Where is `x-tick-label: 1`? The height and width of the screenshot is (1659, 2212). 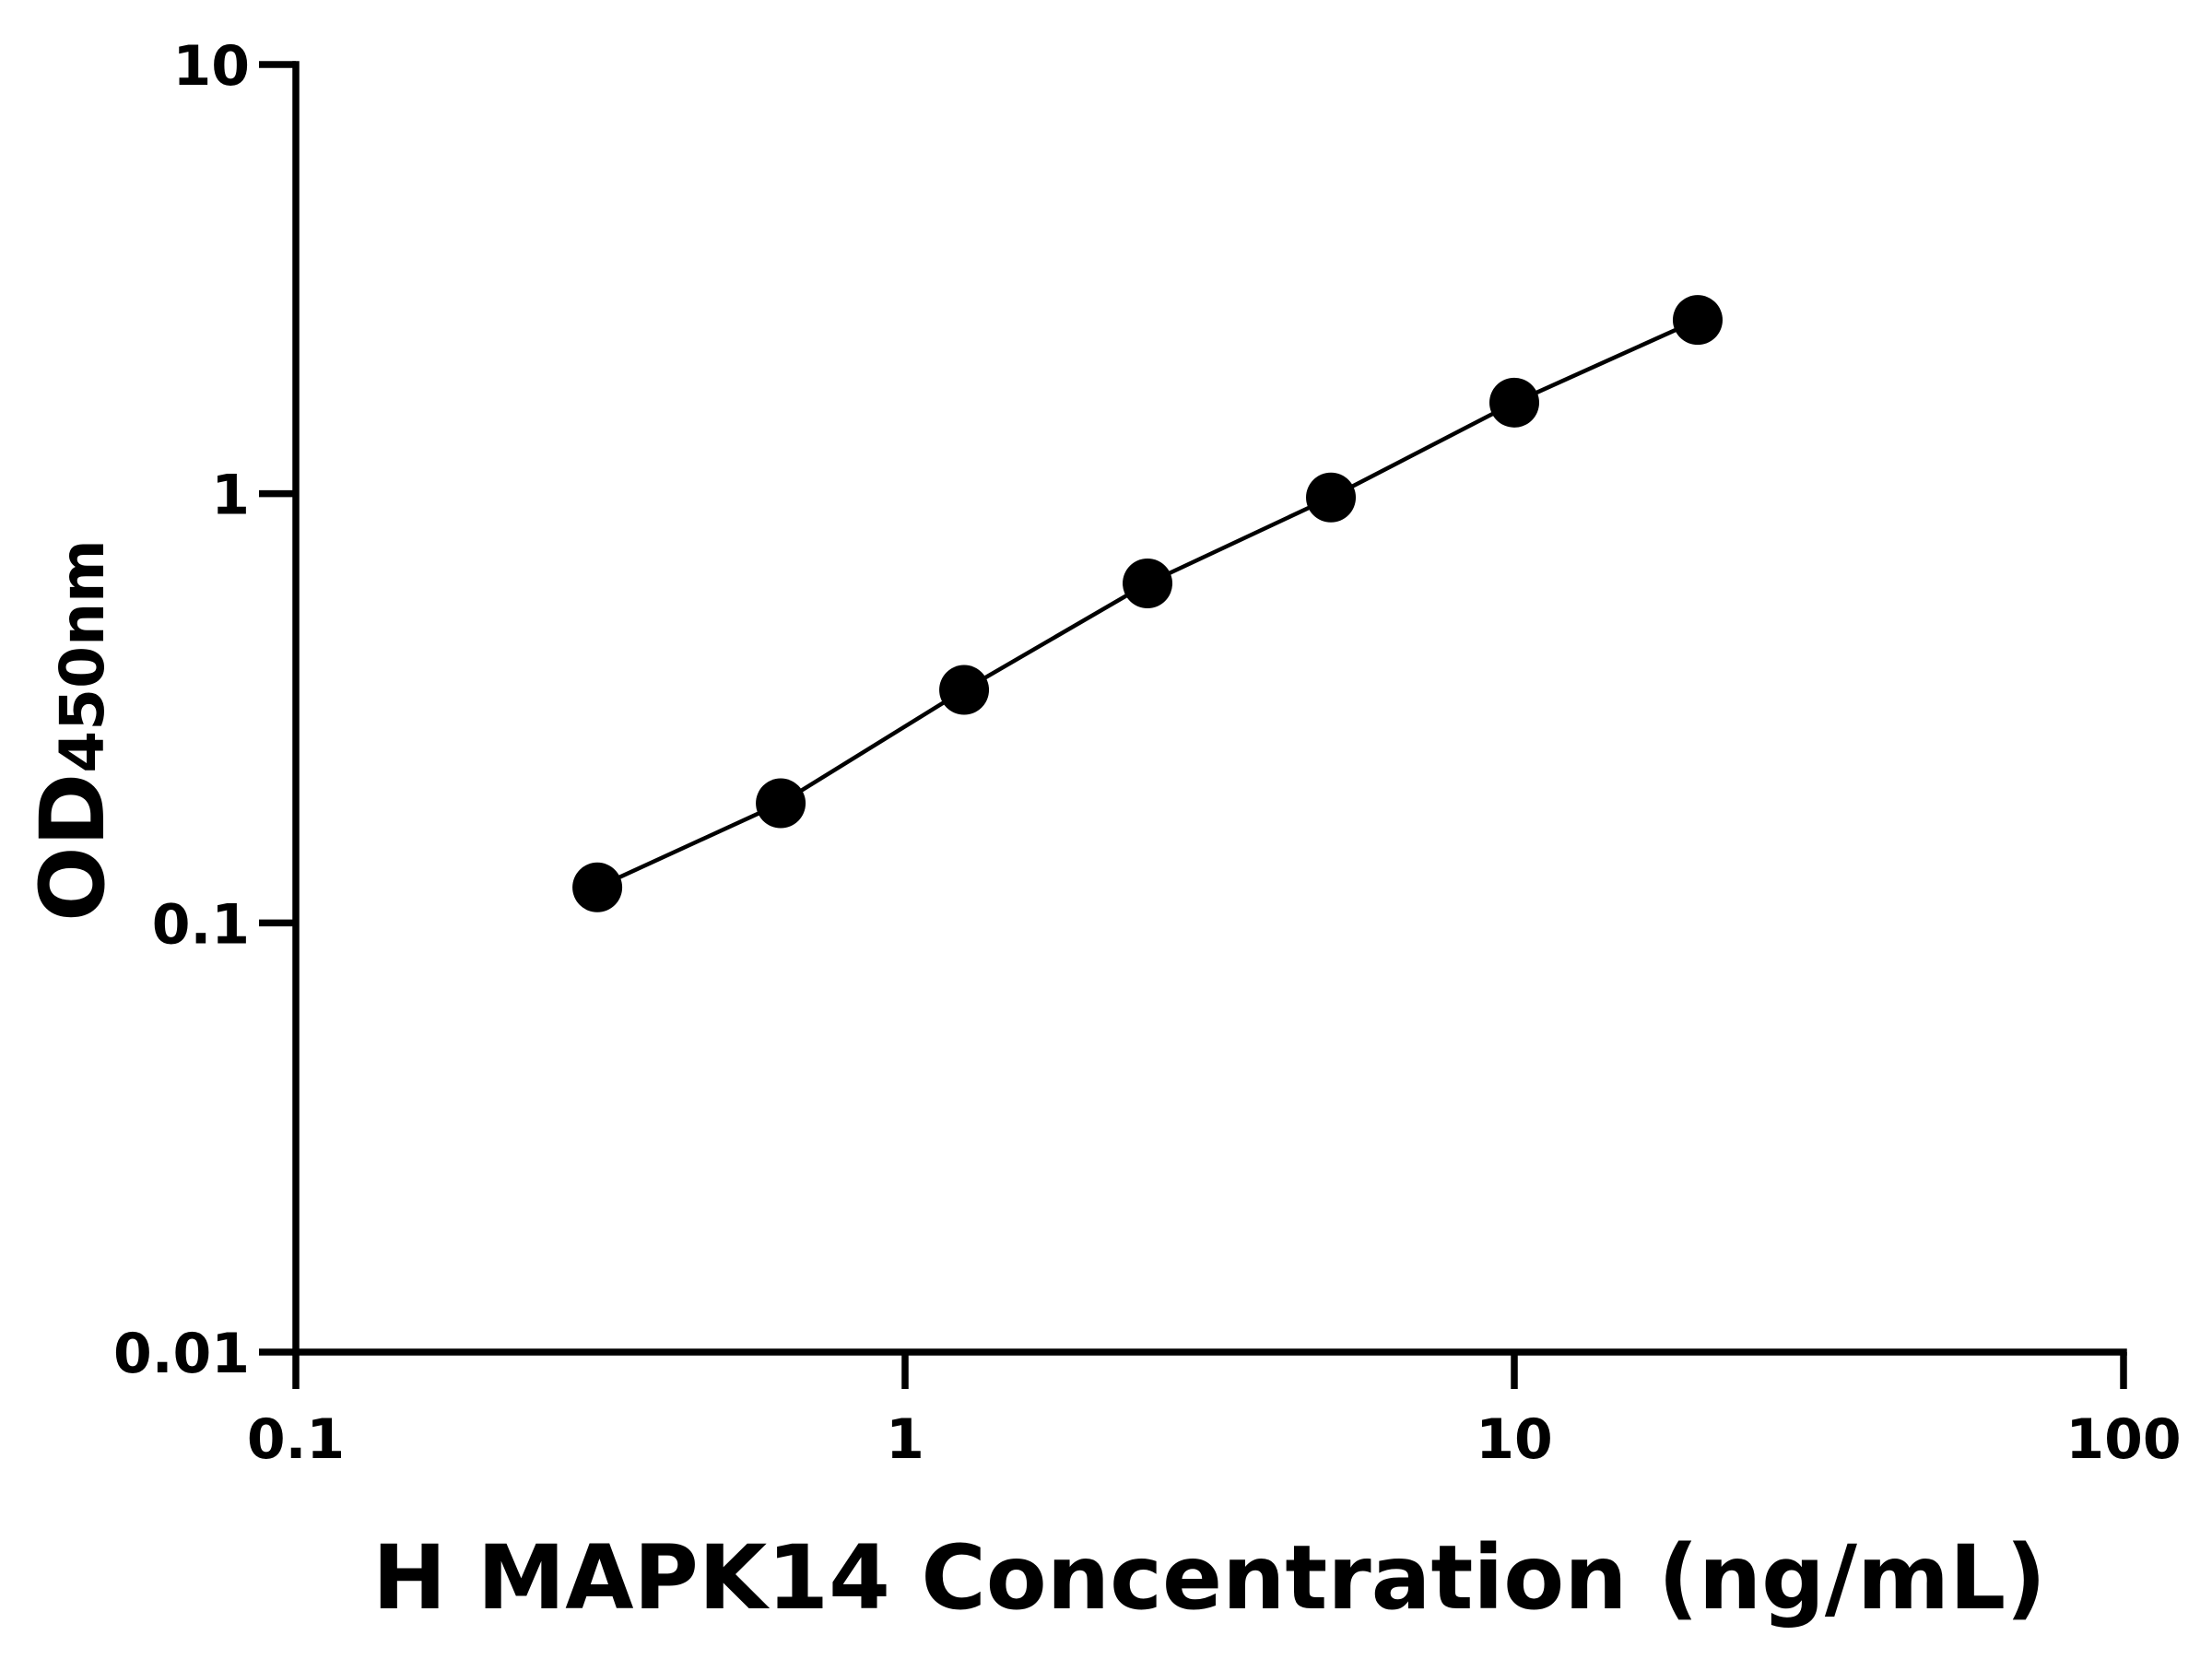 x-tick-label: 1 is located at coordinates (905, 1439).